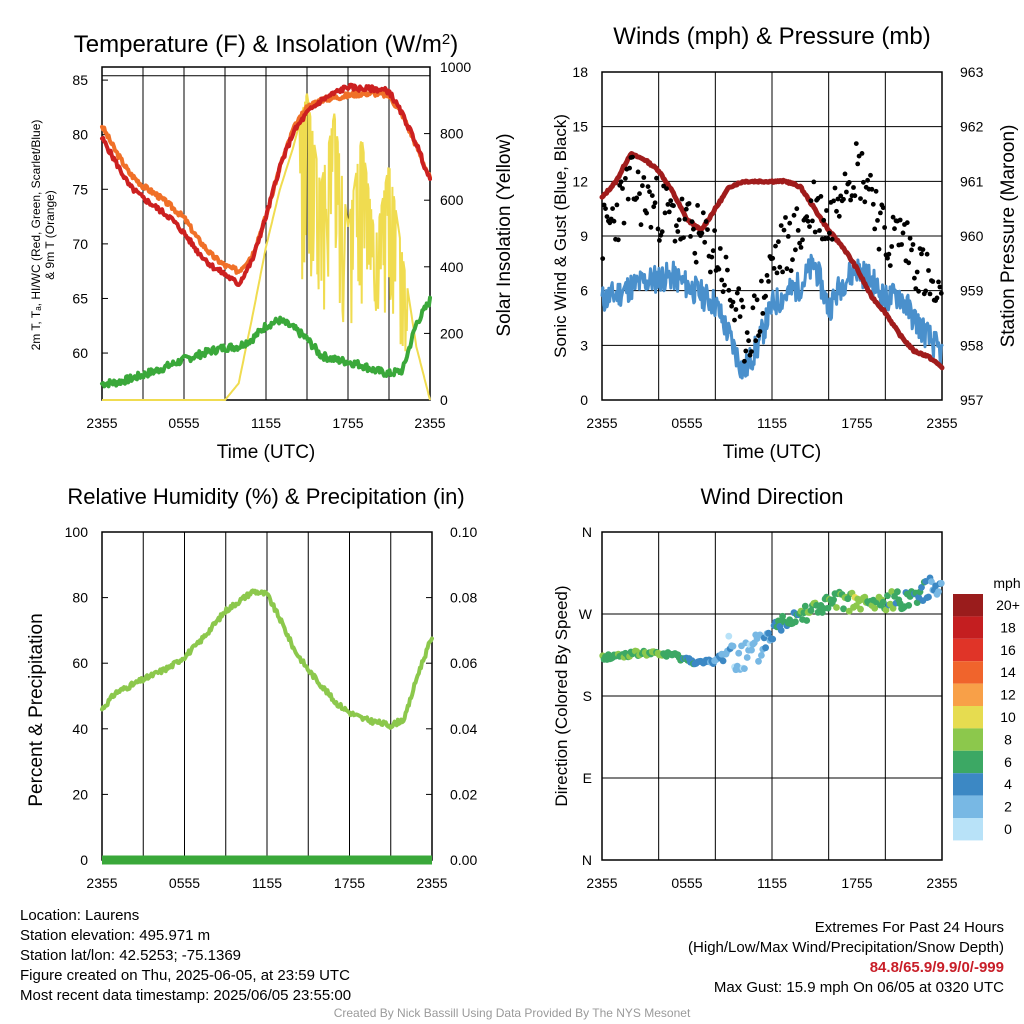 This screenshot has width=1024, height=1024. What do you see at coordinates (266, 423) in the screenshot?
I see `temp-x-tick-label: 1155` at bounding box center [266, 423].